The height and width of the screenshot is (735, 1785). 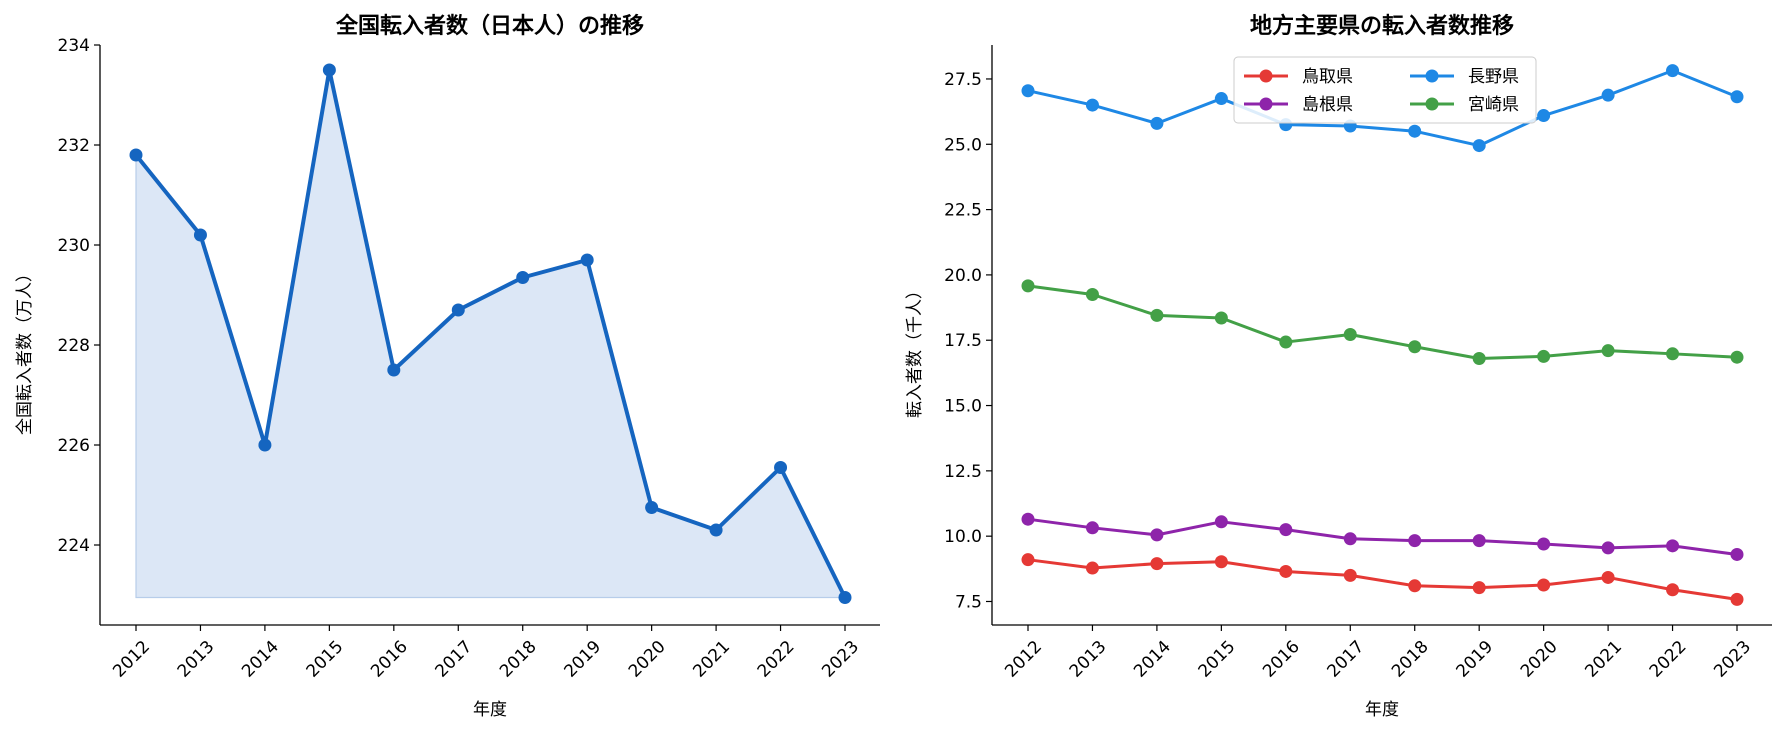 What do you see at coordinates (711, 659) in the screenshot?
I see `national-x-tick-label: 2021` at bounding box center [711, 659].